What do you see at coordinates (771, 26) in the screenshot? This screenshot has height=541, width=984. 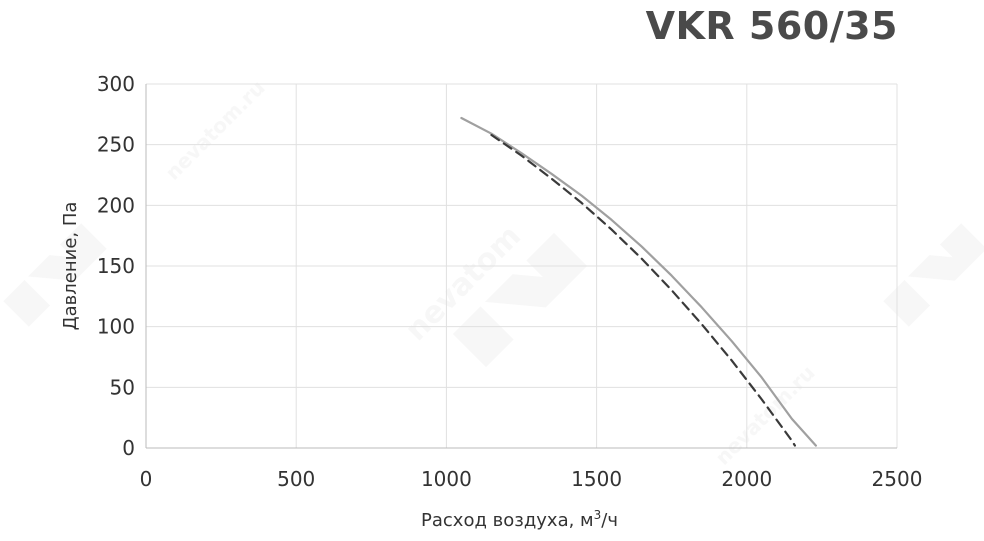 I see `chart-title: VKR 560/35` at bounding box center [771, 26].